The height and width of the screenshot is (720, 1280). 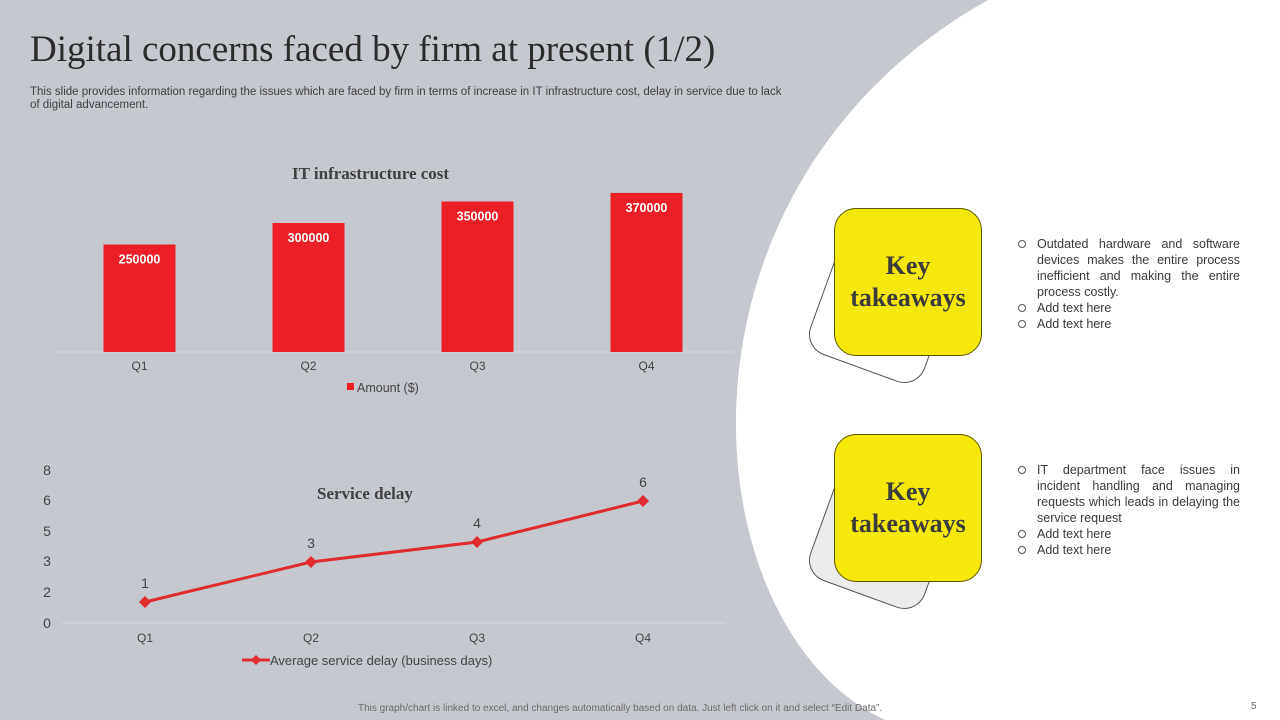 I want to click on line-y-tick-label: 3, so click(x=47, y=561).